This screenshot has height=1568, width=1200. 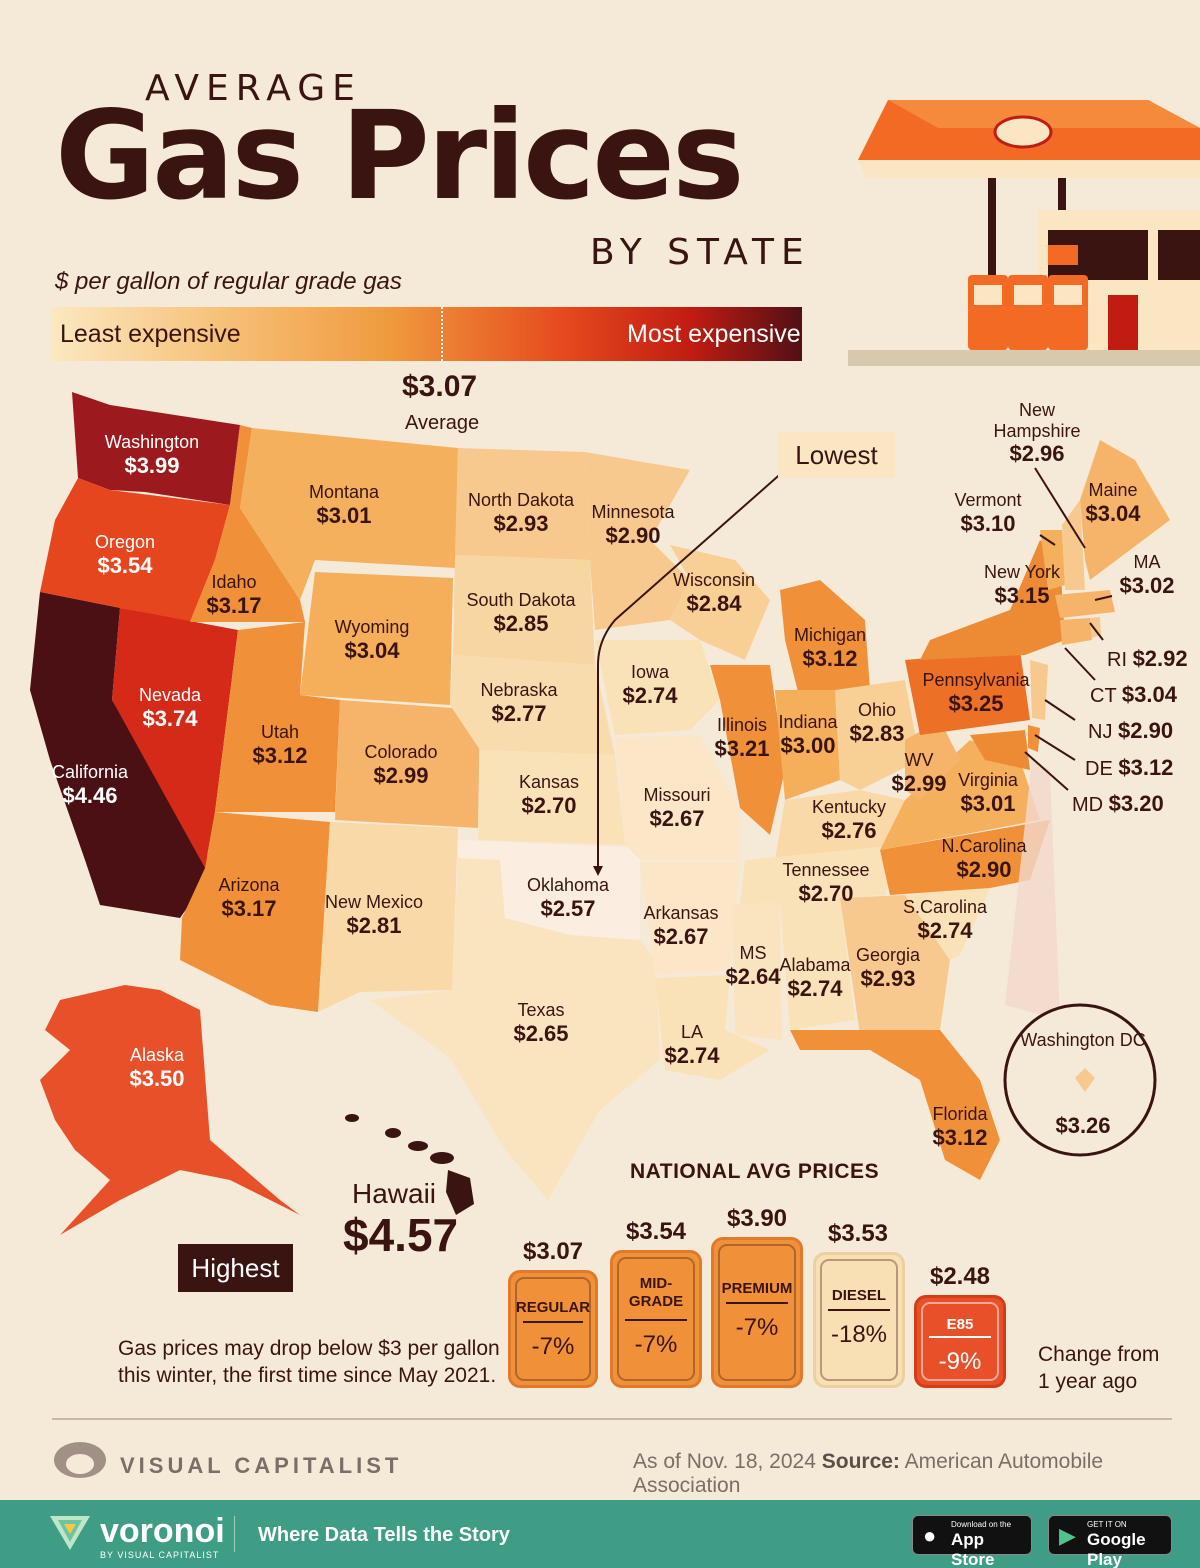 What do you see at coordinates (1083, 1040) in the screenshot?
I see `label-dc-name: Washington DC` at bounding box center [1083, 1040].